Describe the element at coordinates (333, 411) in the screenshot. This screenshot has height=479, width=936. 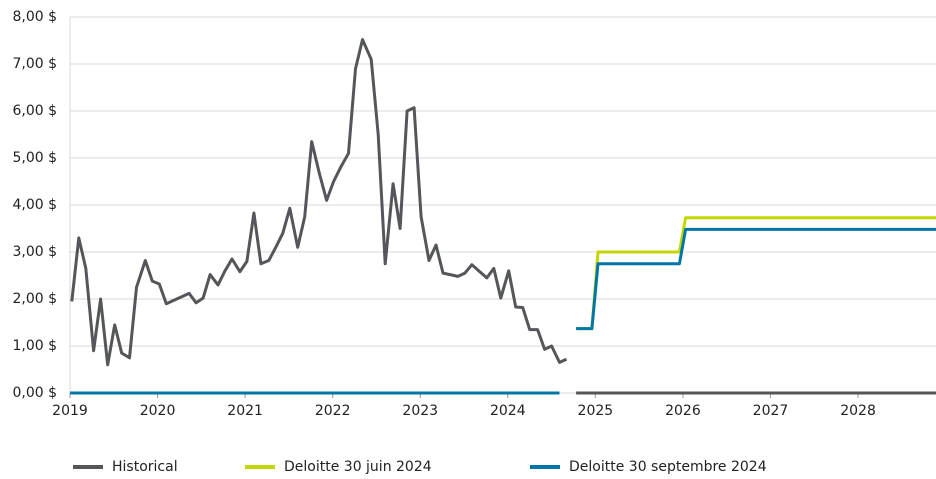
I see `x-tick-label: 2022` at that location.